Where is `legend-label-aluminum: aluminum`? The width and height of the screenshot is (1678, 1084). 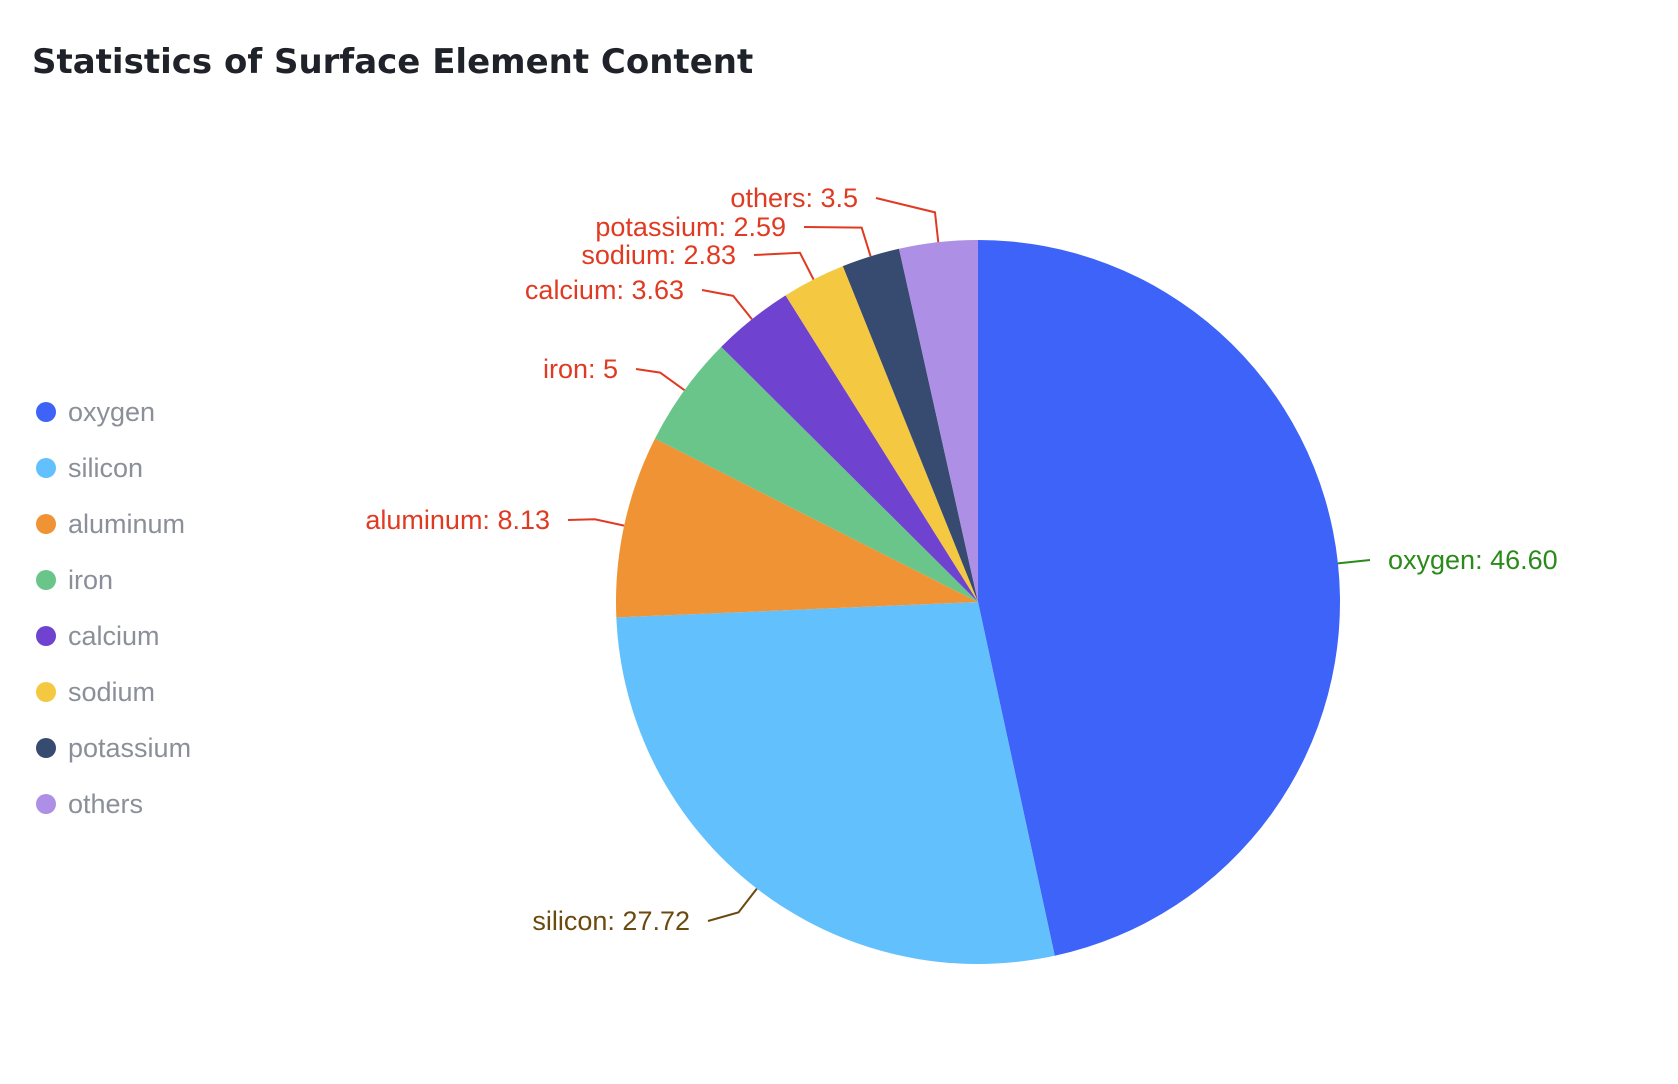
legend-label-aluminum: aluminum is located at coordinates (127, 523).